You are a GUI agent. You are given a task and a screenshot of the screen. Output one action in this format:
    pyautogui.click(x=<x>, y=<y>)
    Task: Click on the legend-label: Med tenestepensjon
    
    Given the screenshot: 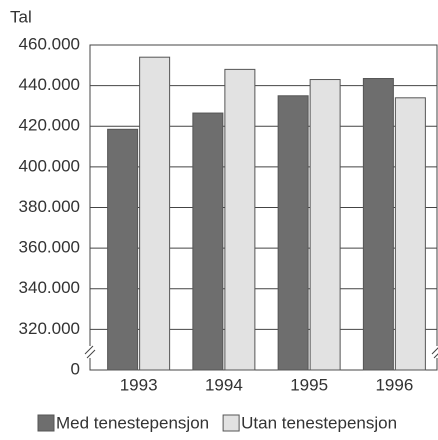 What is the action you would take?
    pyautogui.click(x=132, y=422)
    